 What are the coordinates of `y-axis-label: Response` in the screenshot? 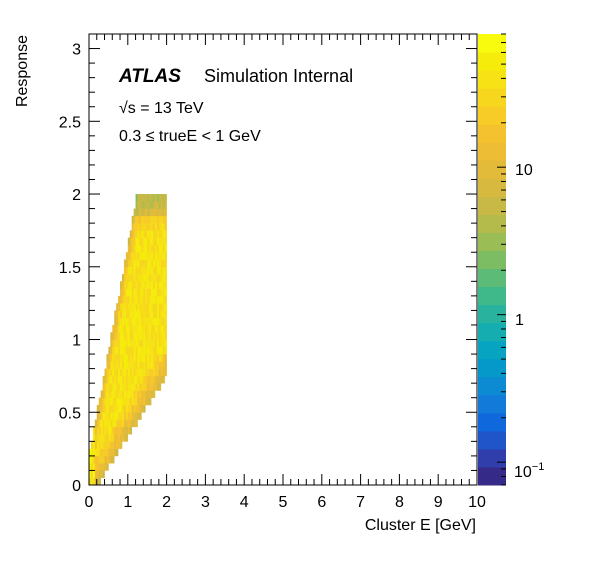 It's located at (22, 71).